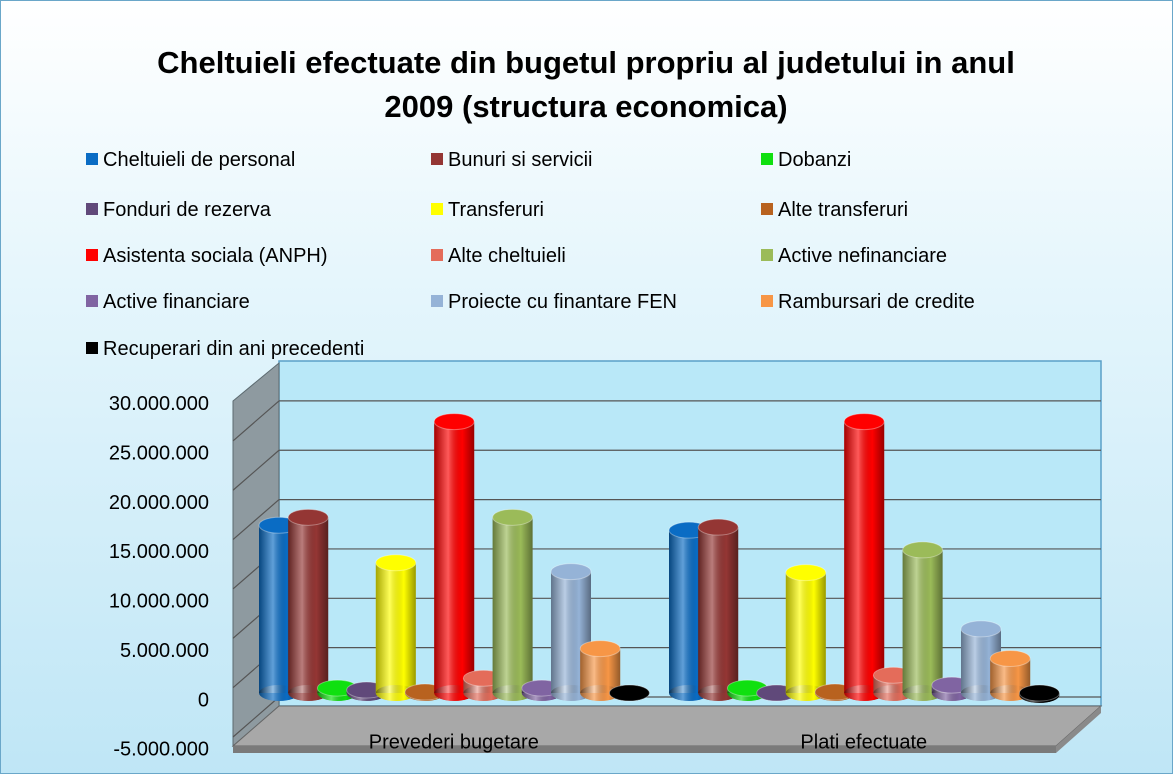  I want to click on legend-item: Alte cheltuieli, so click(498, 256).